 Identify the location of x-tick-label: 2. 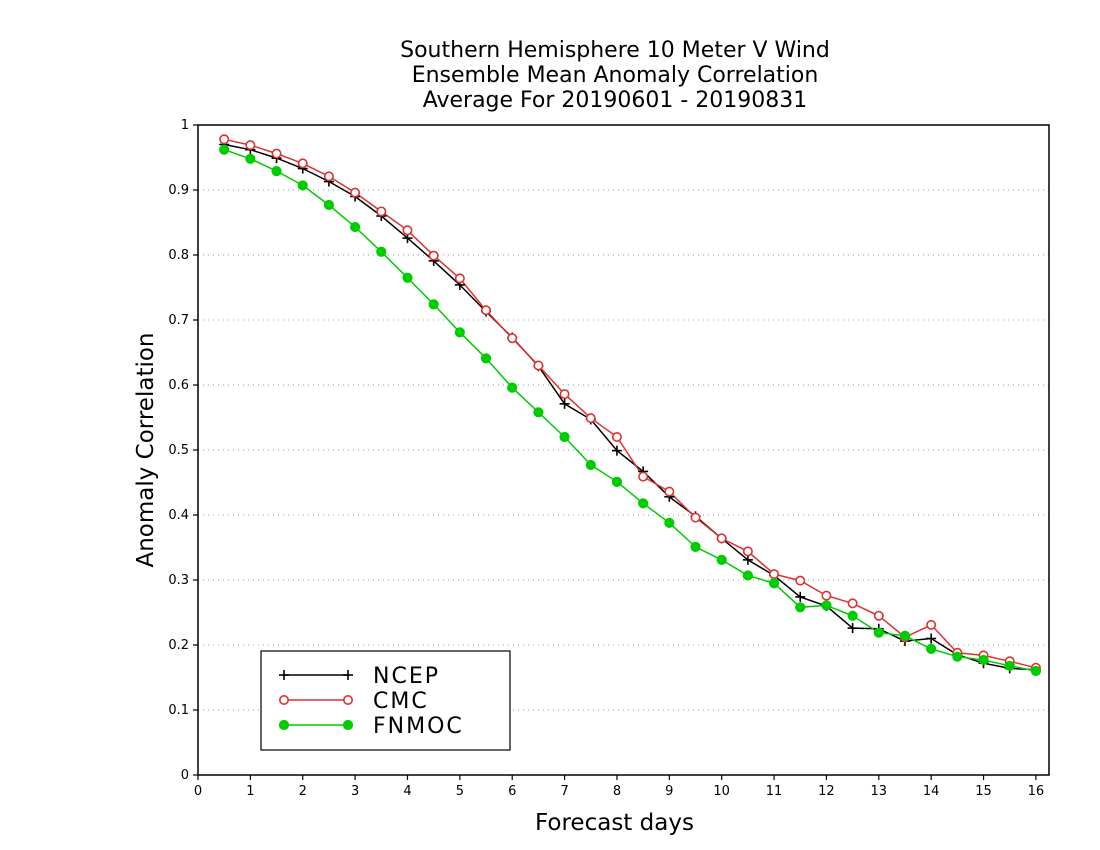
(303, 791).